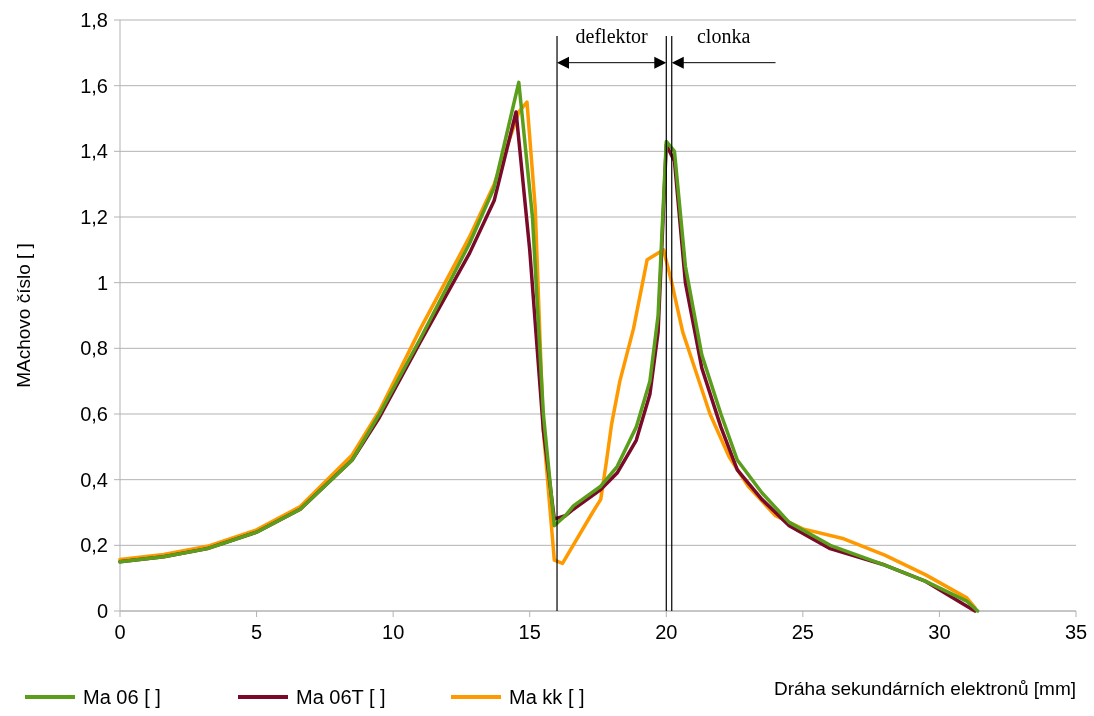 The image size is (1094, 716). I want to click on legend-label: Ma kk [ ], so click(547, 697).